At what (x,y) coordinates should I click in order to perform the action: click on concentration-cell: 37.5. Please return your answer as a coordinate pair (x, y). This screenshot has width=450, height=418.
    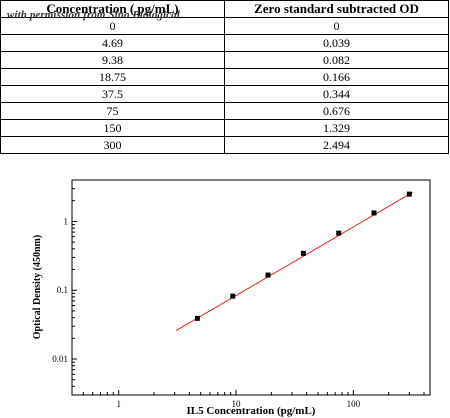
    Looking at the image, I should click on (112, 94).